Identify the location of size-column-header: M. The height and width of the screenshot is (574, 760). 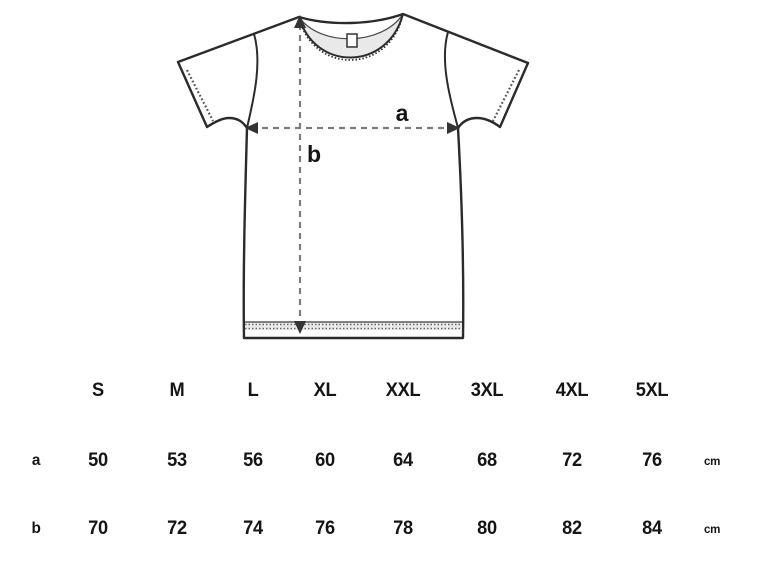
(177, 390).